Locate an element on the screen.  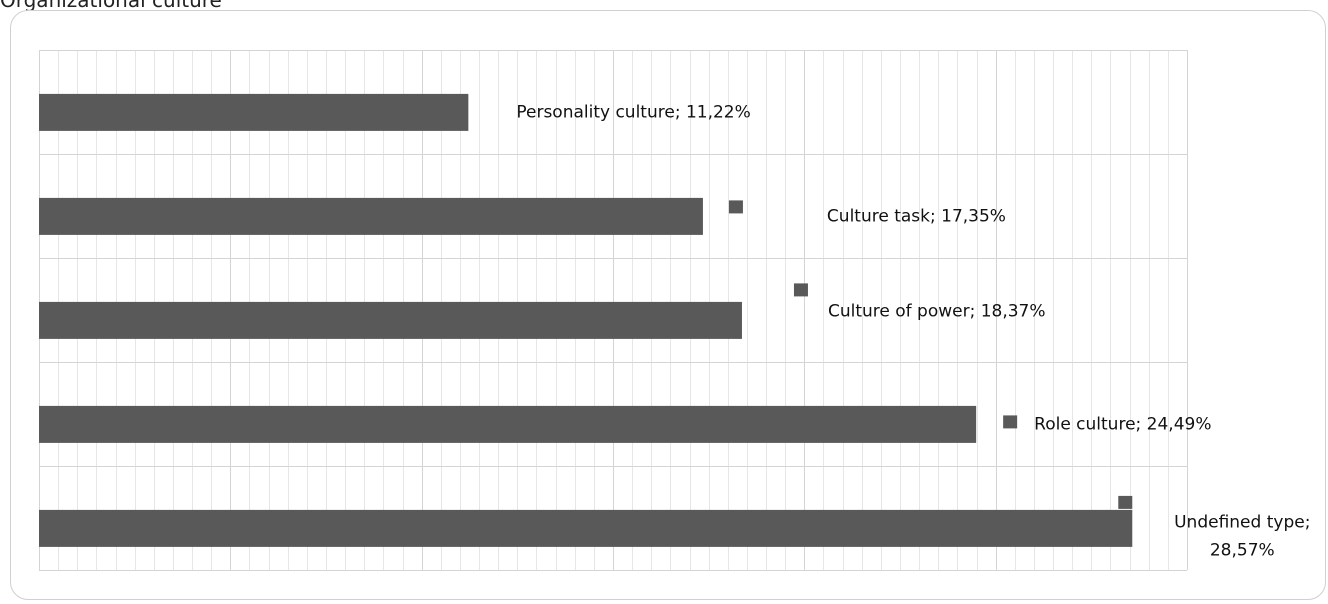
data-label: 28,57% is located at coordinates (1242, 550).